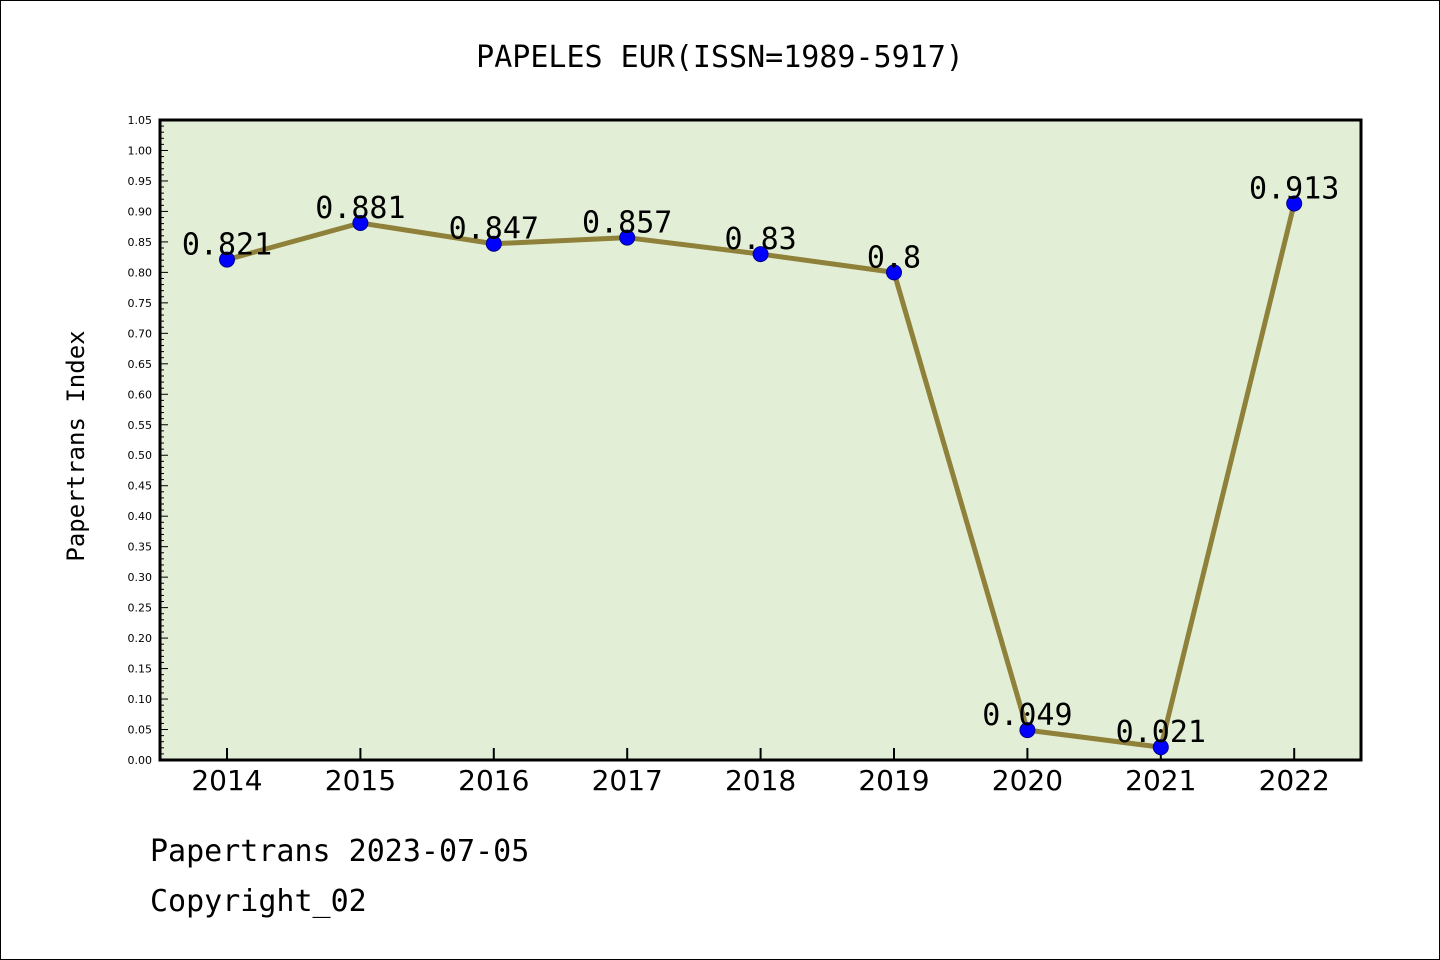 The height and width of the screenshot is (960, 1440). Describe the element at coordinates (360, 208) in the screenshot. I see `data-label: 0.881` at that location.